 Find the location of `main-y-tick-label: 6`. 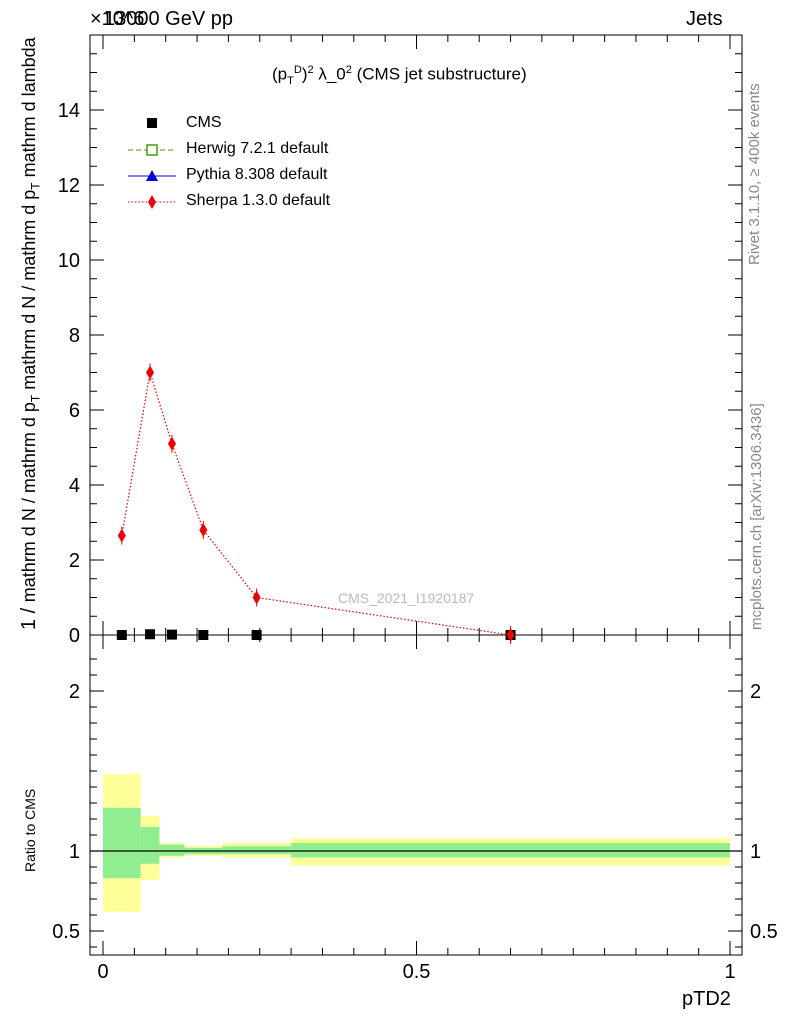

main-y-tick-label: 6 is located at coordinates (74, 411).